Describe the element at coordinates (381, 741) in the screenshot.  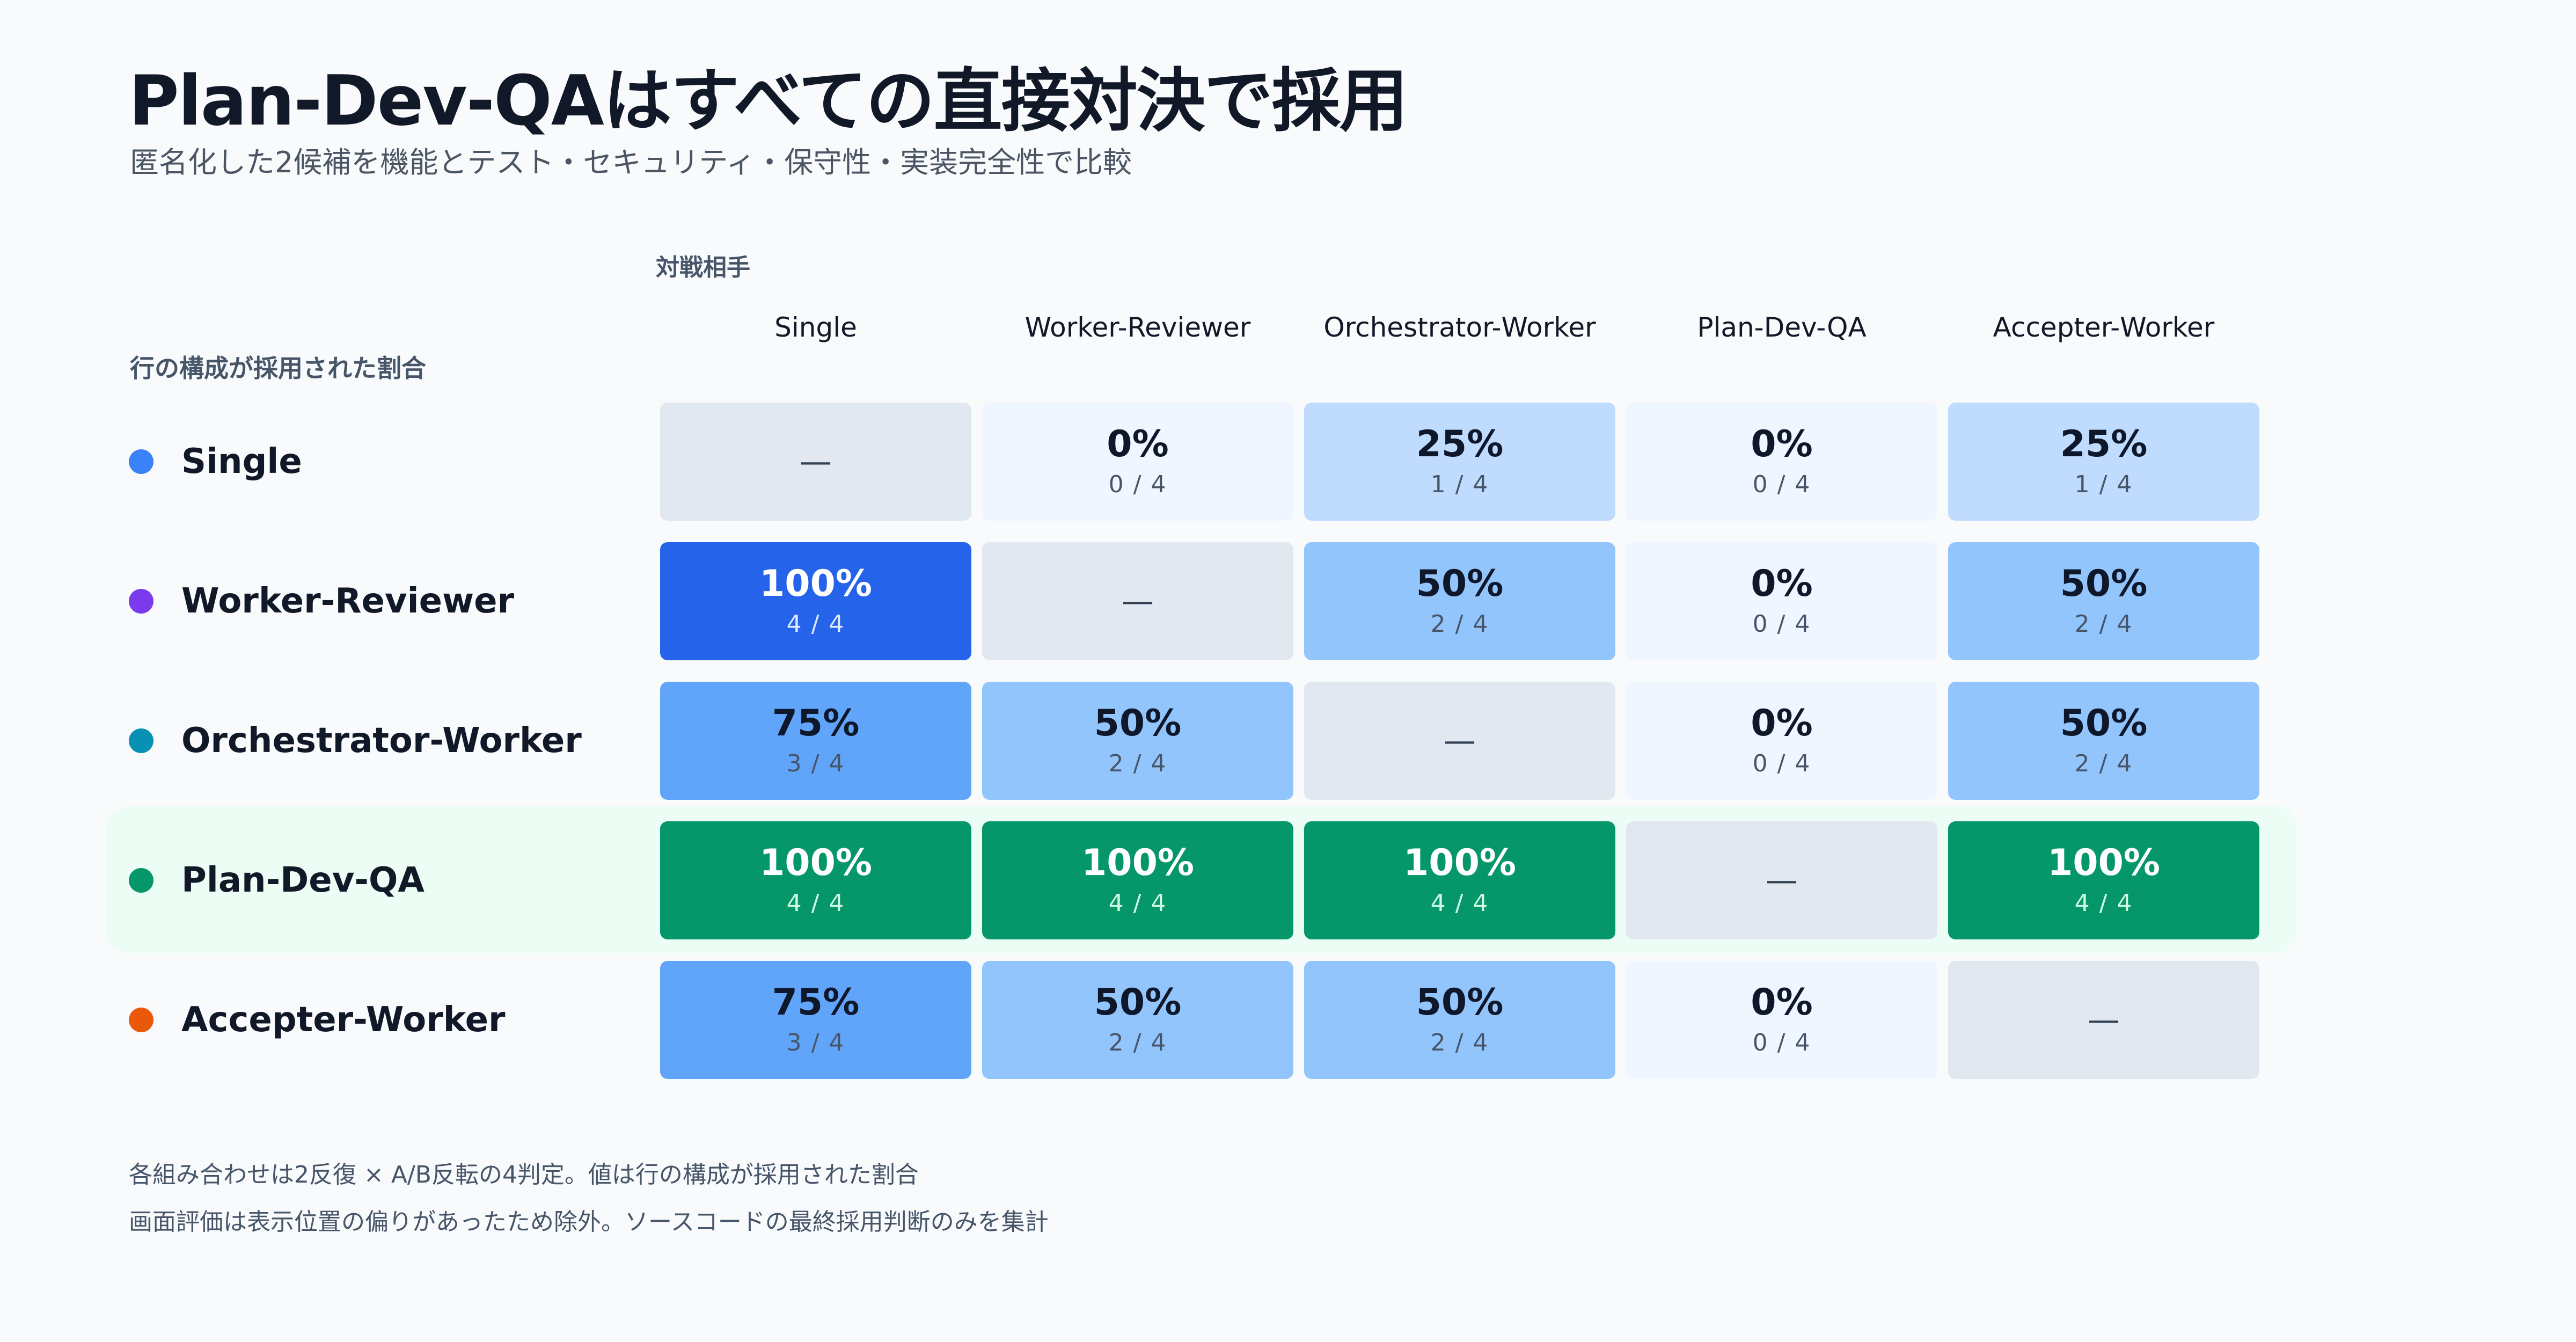
I see `row-name: Orchestrator-Worker` at that location.